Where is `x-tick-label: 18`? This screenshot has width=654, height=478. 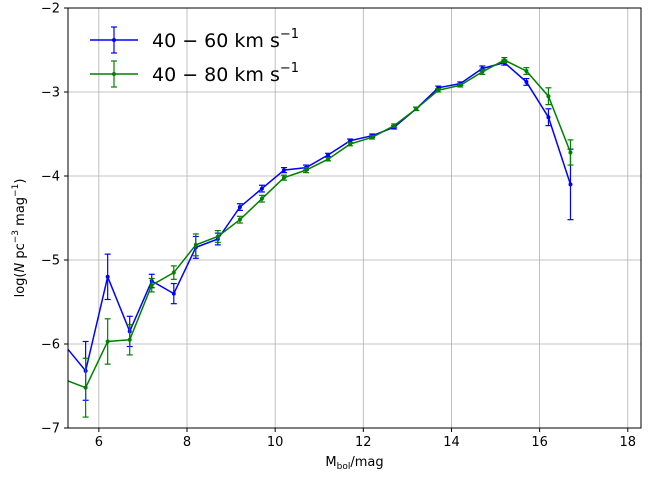 x-tick-label: 18 is located at coordinates (628, 442).